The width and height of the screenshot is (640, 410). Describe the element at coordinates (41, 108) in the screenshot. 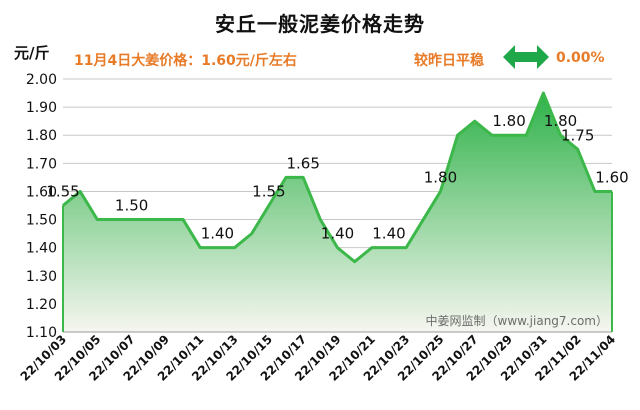

I see `y-tick-label: 1.90` at that location.